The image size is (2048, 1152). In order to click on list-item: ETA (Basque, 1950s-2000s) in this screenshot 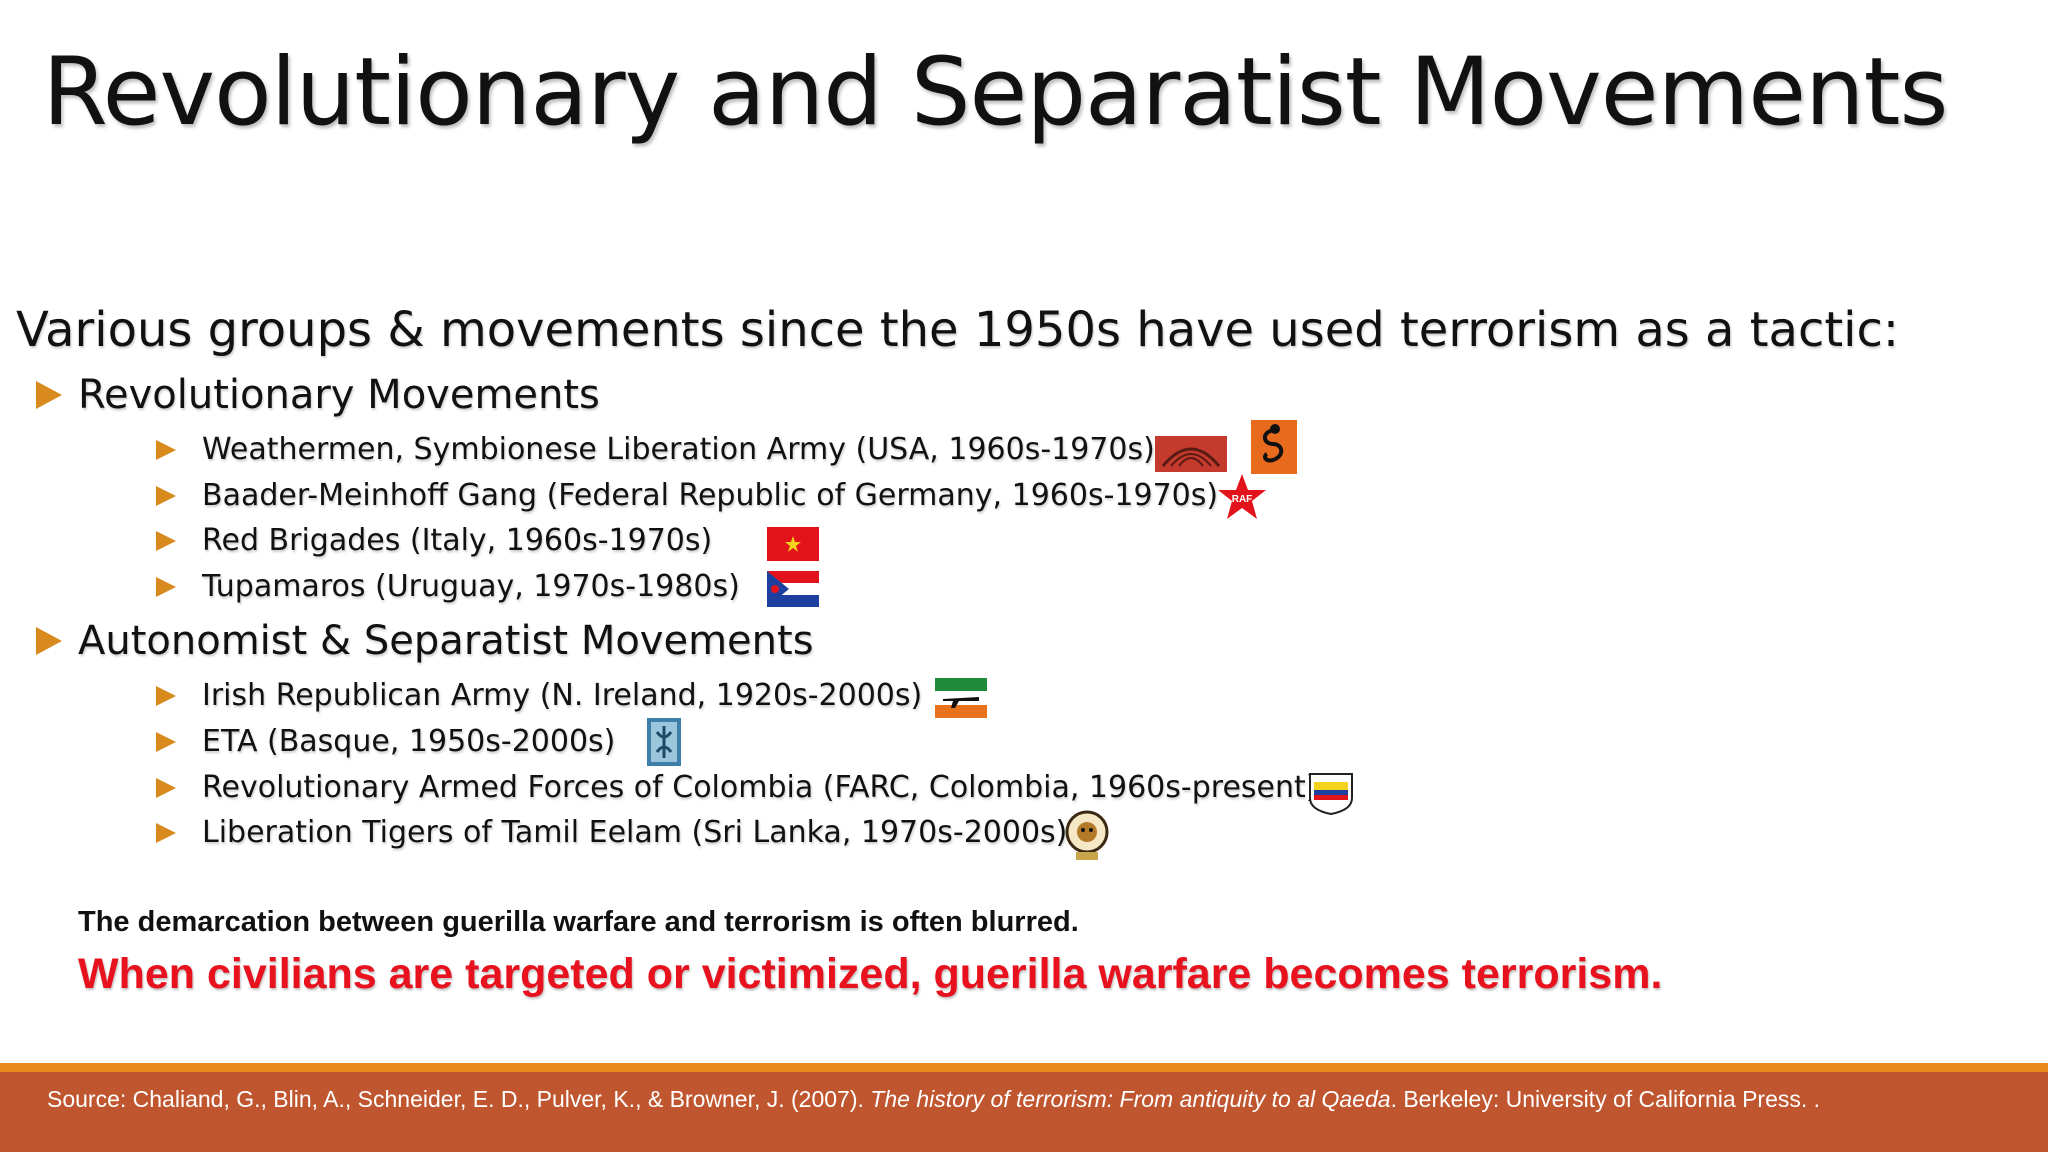, I will do `click(385, 741)`.